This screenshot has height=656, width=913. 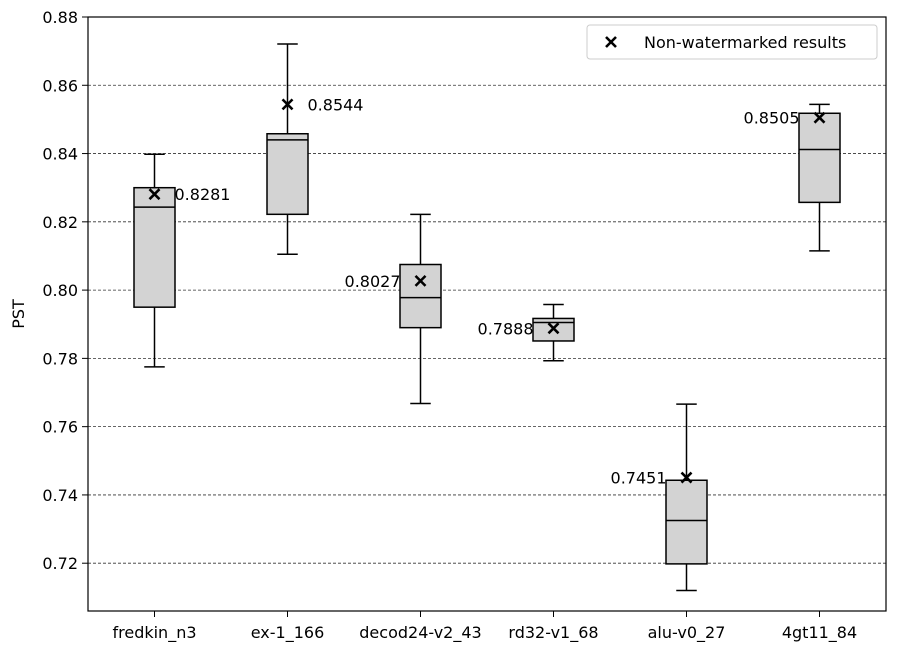 I want to click on legend-frame, so click(x=732, y=42).